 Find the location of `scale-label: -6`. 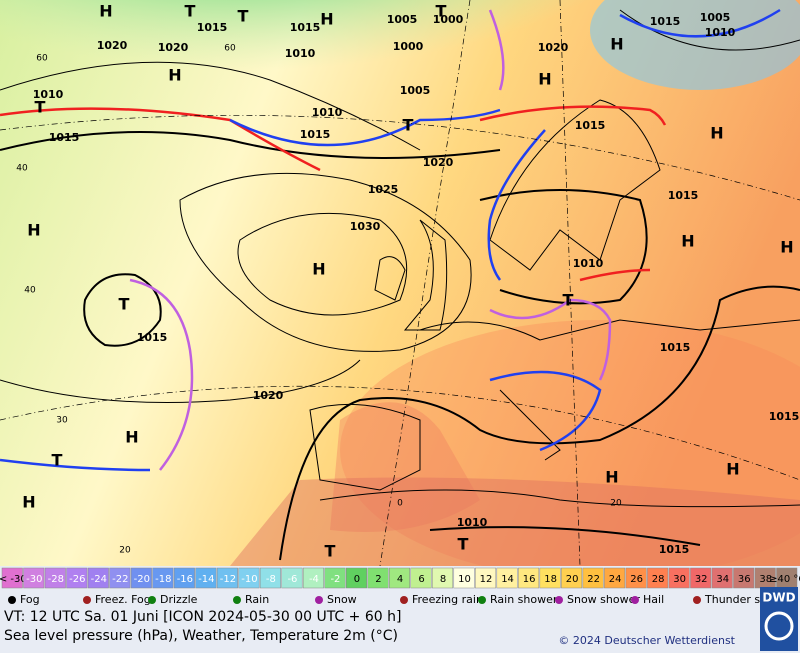

scale-label: -6 is located at coordinates (292, 579).